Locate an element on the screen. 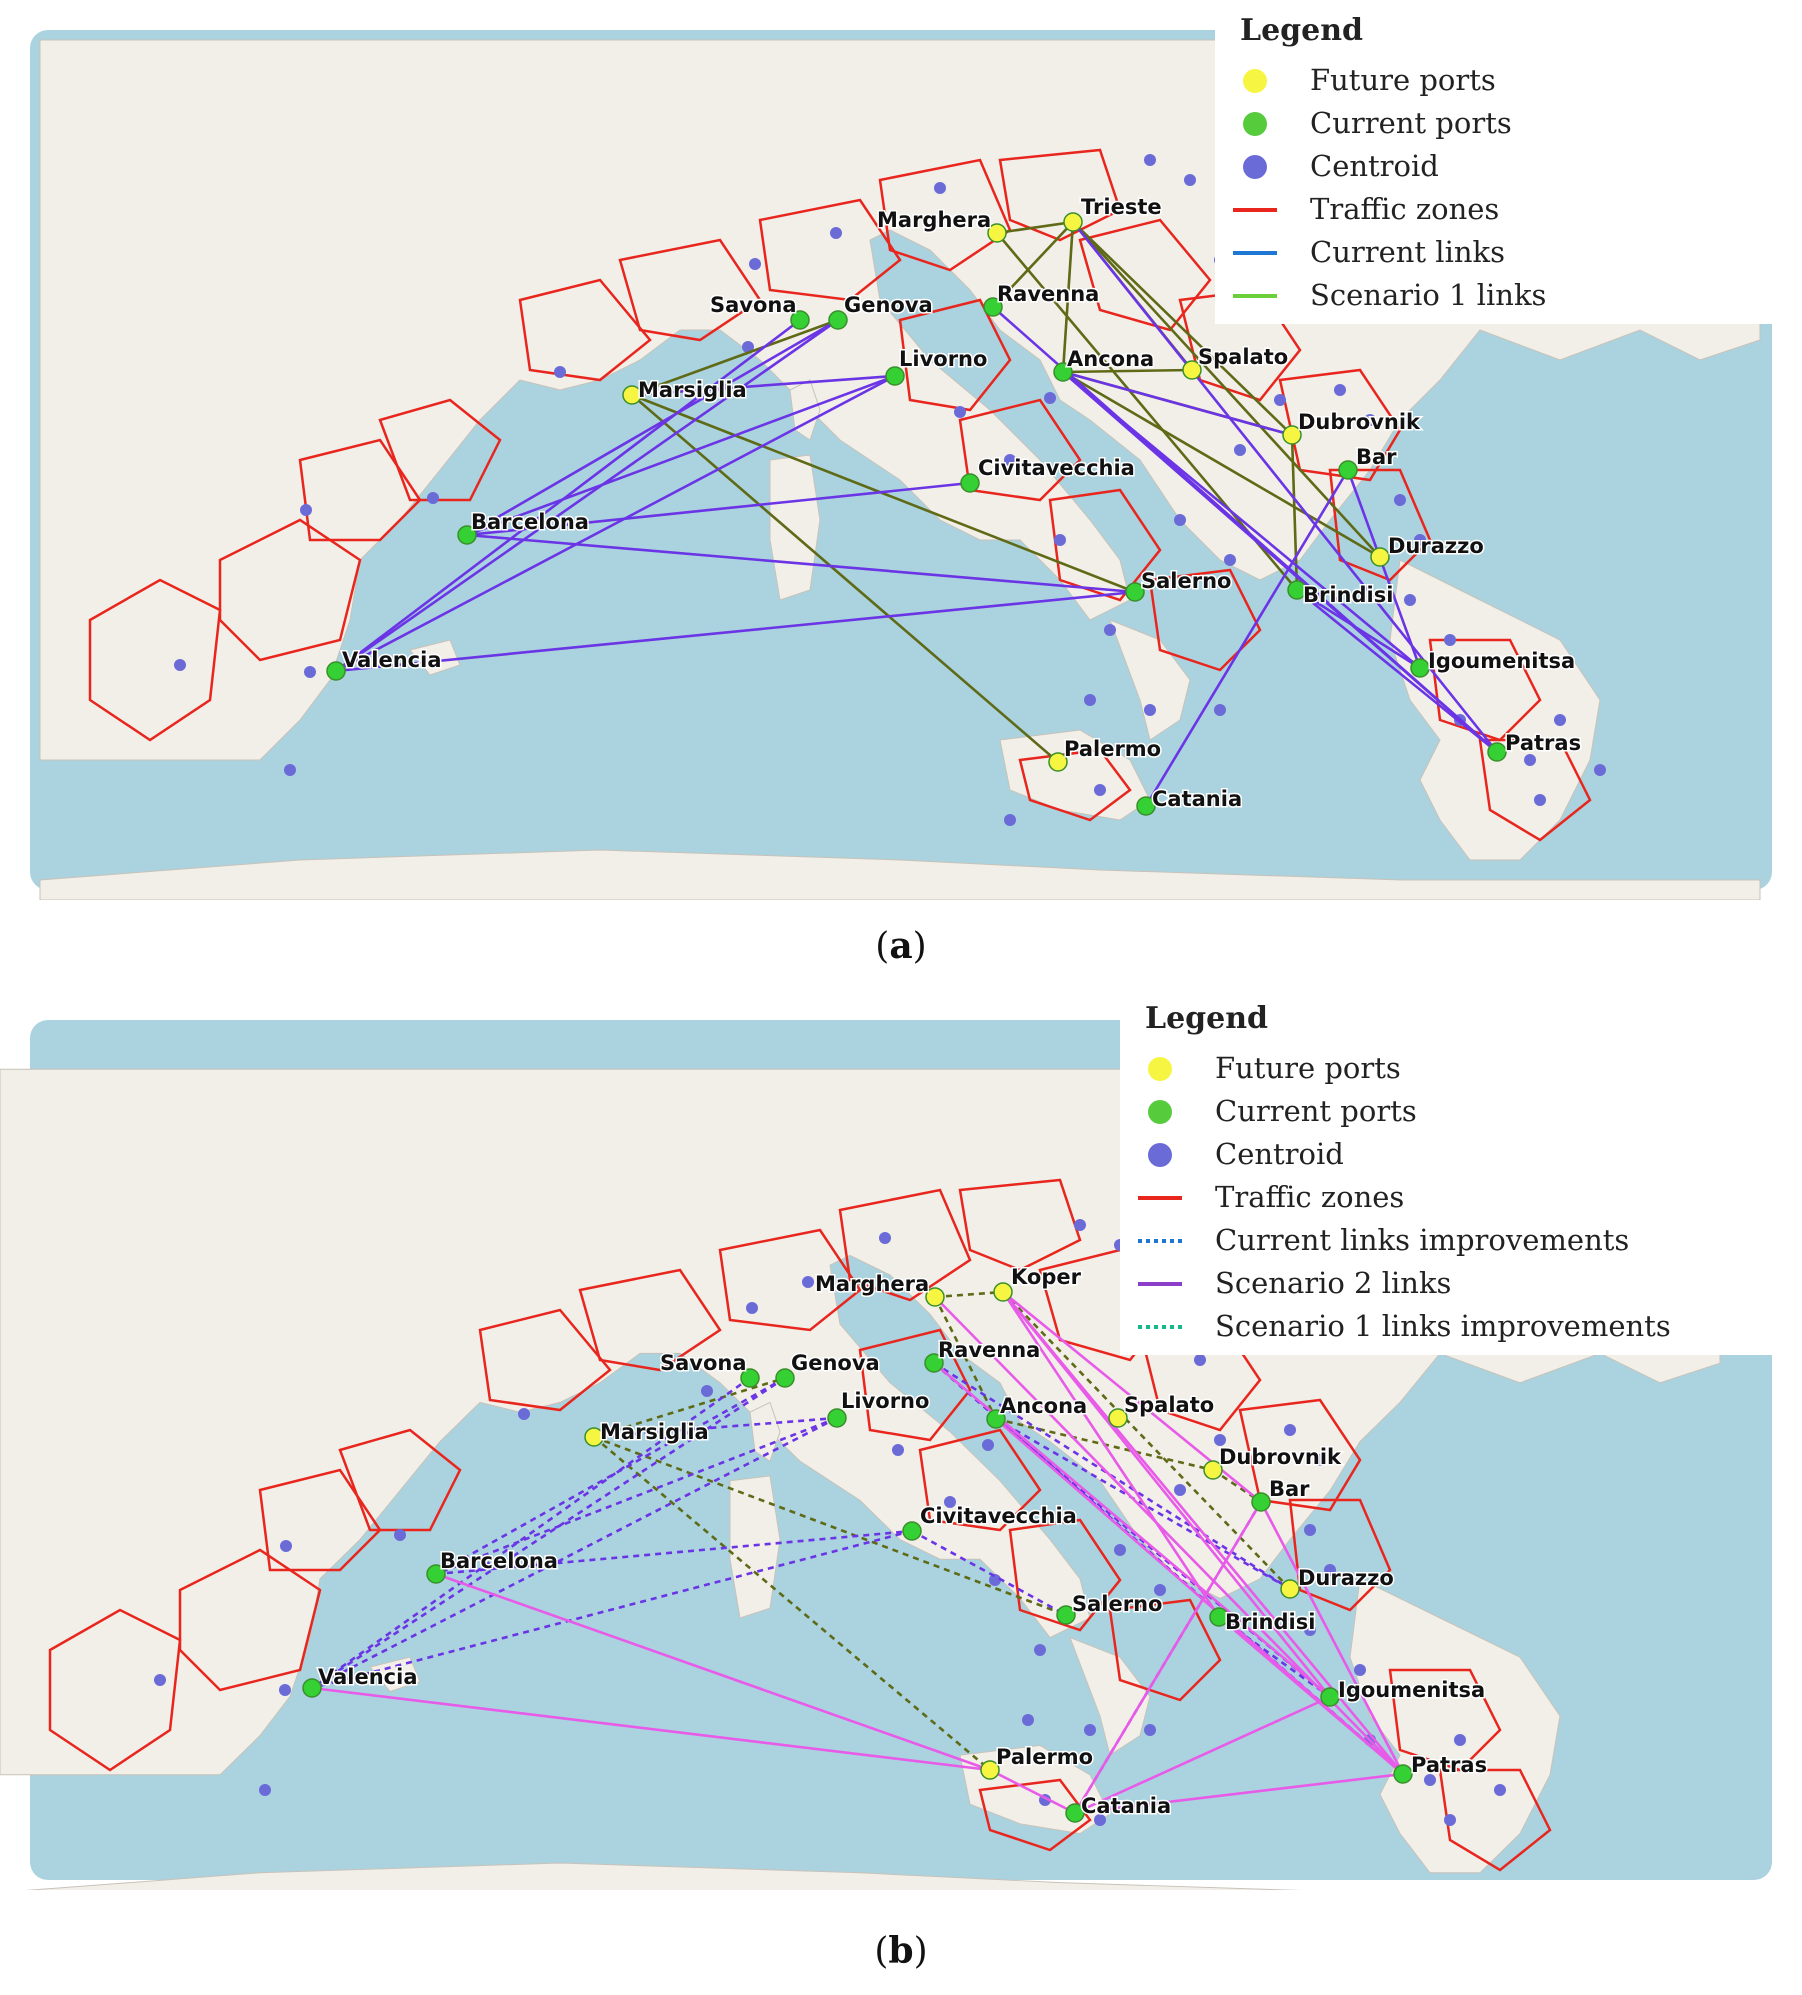 This screenshot has width=1802, height=1995. port-label-ancona: Ancona is located at coordinates (1110, 359).